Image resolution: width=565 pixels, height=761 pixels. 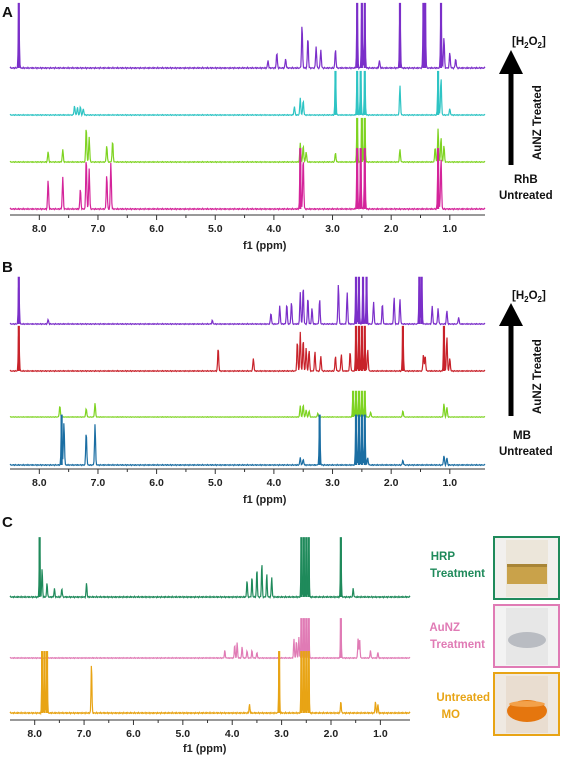 What do you see at coordinates (533, 296) in the screenshot?
I see `h2-o-b: O` at bounding box center [533, 296].